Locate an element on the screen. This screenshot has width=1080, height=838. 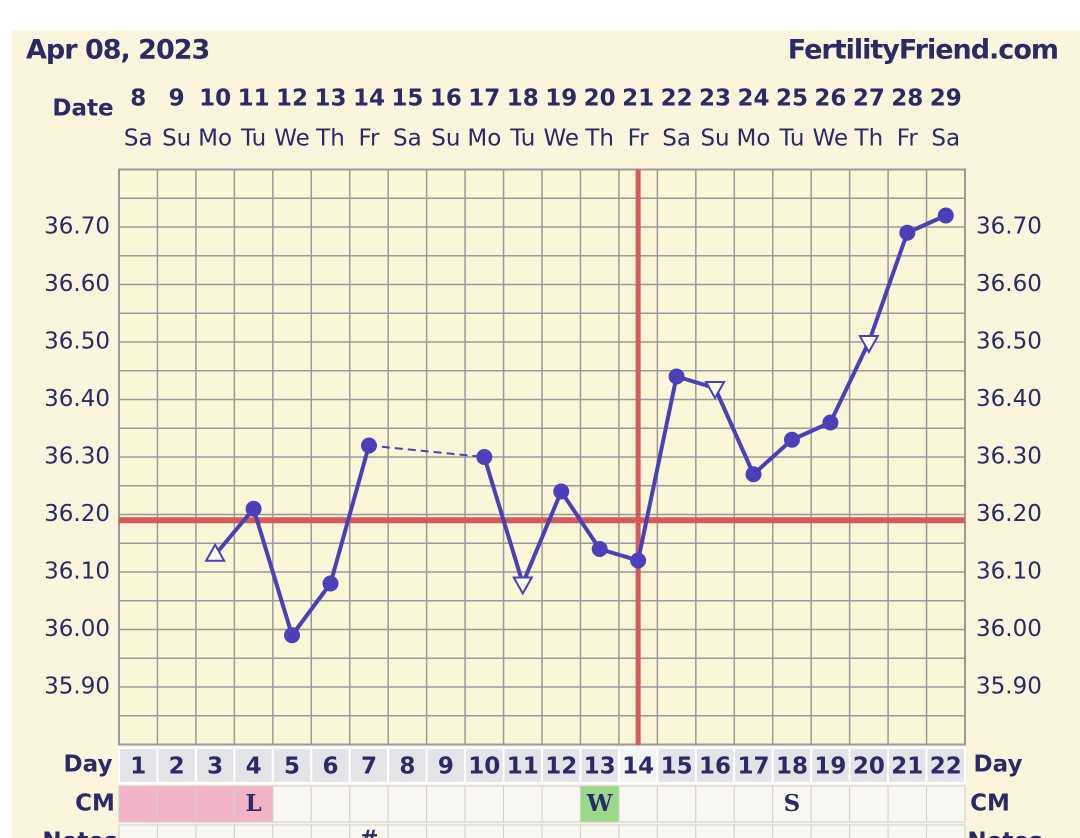
y-tick-label: 36.50 is located at coordinates (77, 342).